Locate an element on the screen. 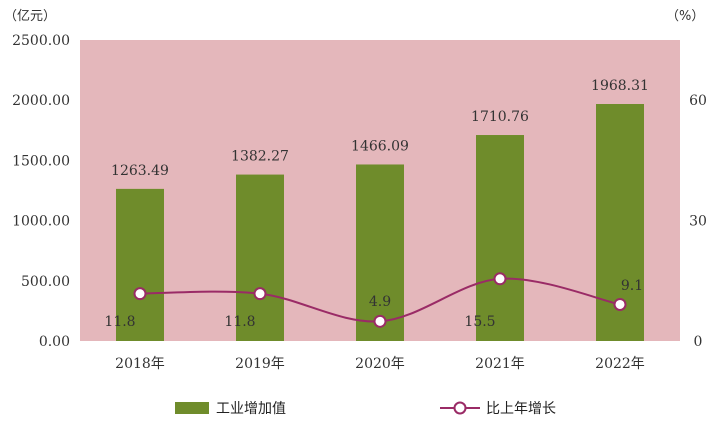  category-label: 2020年 is located at coordinates (380, 364).